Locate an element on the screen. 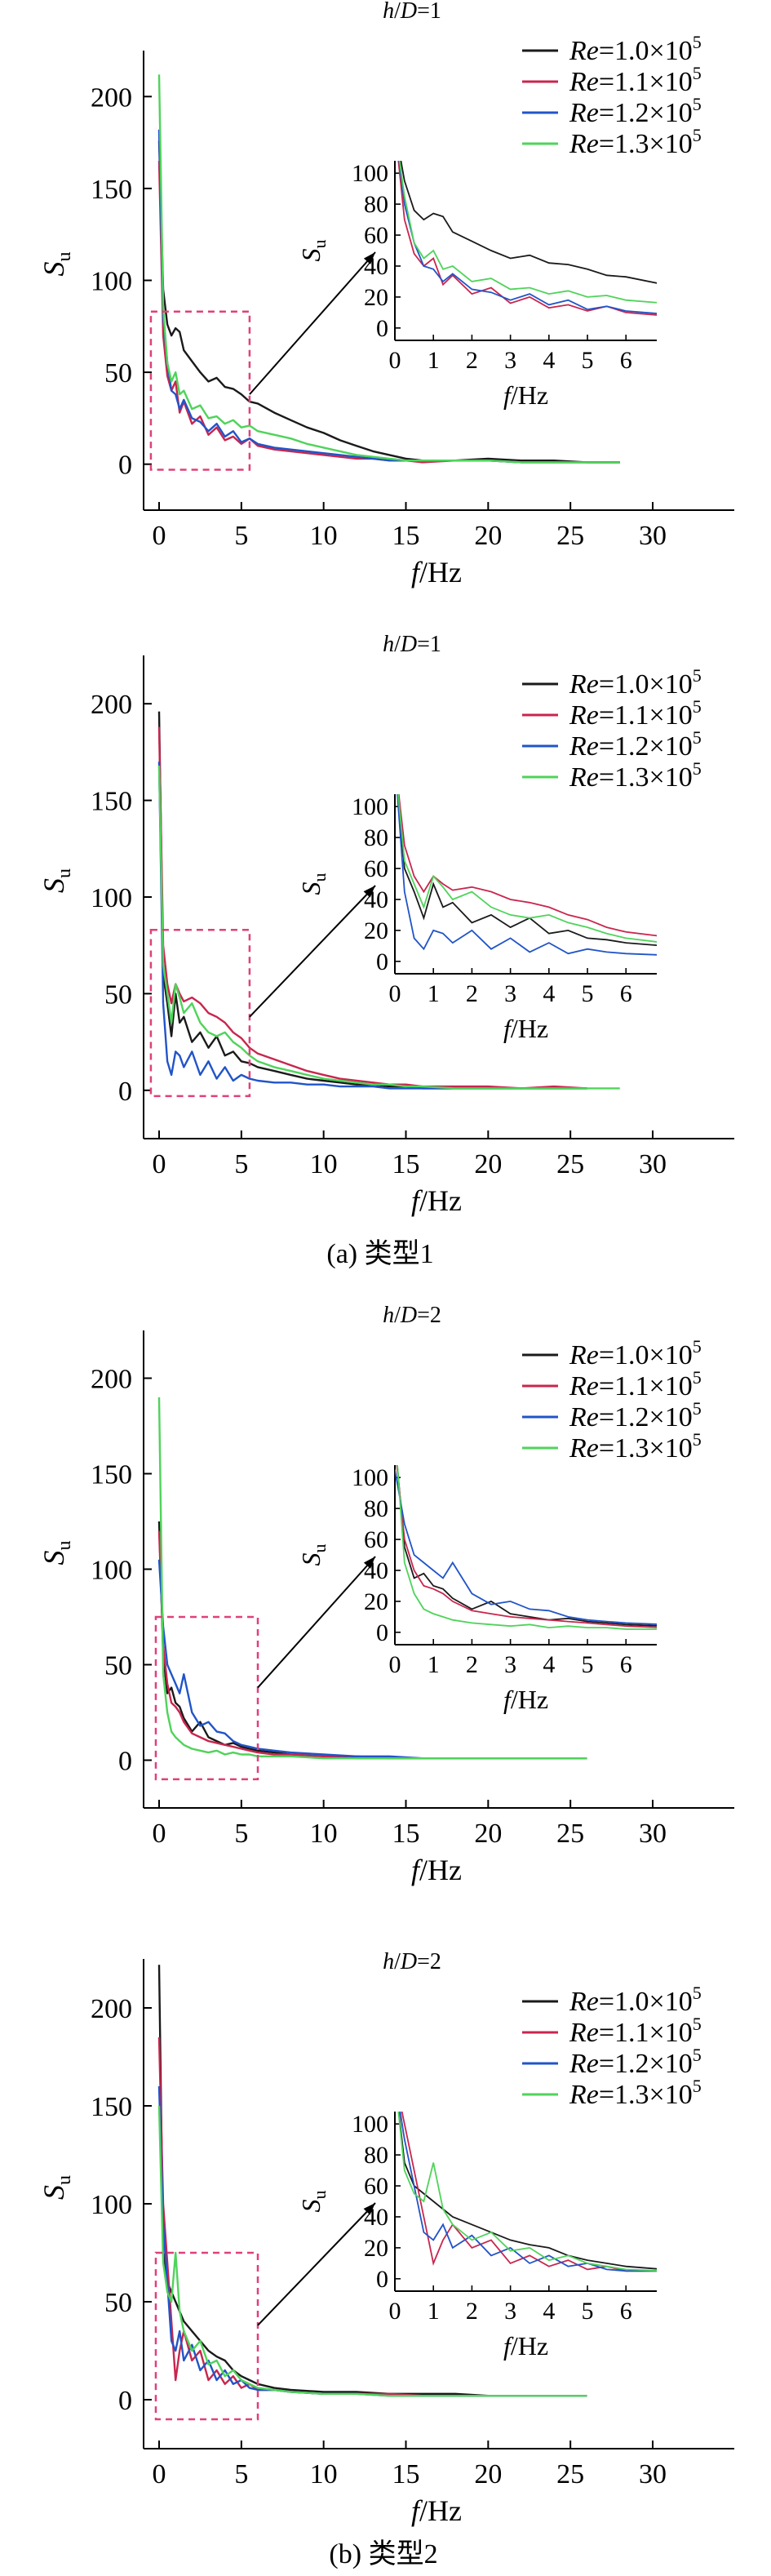 This screenshot has width=771, height=2576. x-tick-label: 20 is located at coordinates (488, 536).